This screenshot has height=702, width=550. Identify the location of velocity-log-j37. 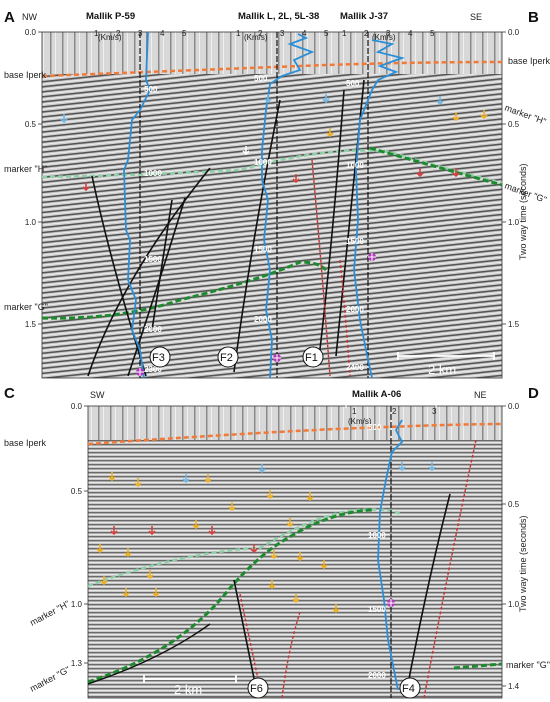
(379, 209).